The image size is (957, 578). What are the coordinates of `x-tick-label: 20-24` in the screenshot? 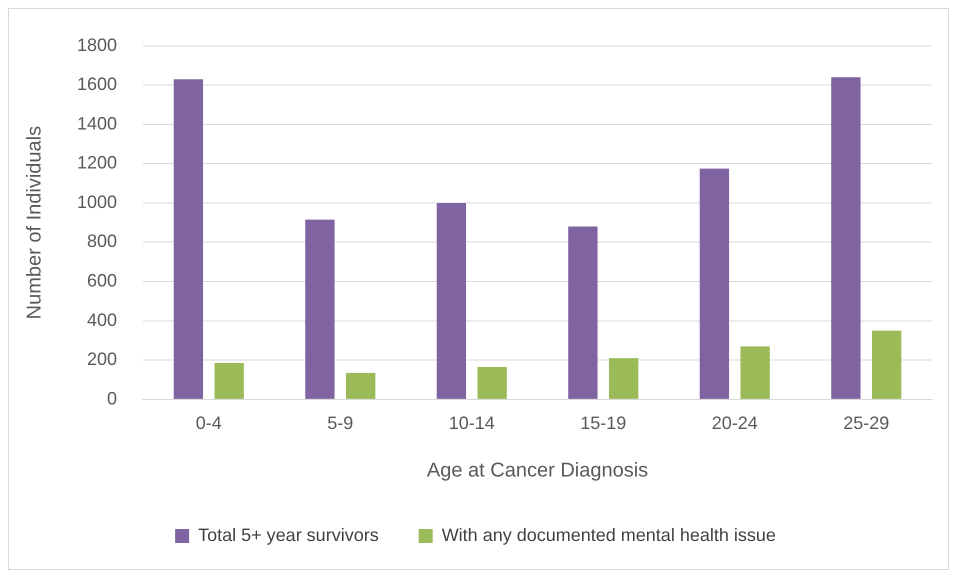 It's located at (735, 423).